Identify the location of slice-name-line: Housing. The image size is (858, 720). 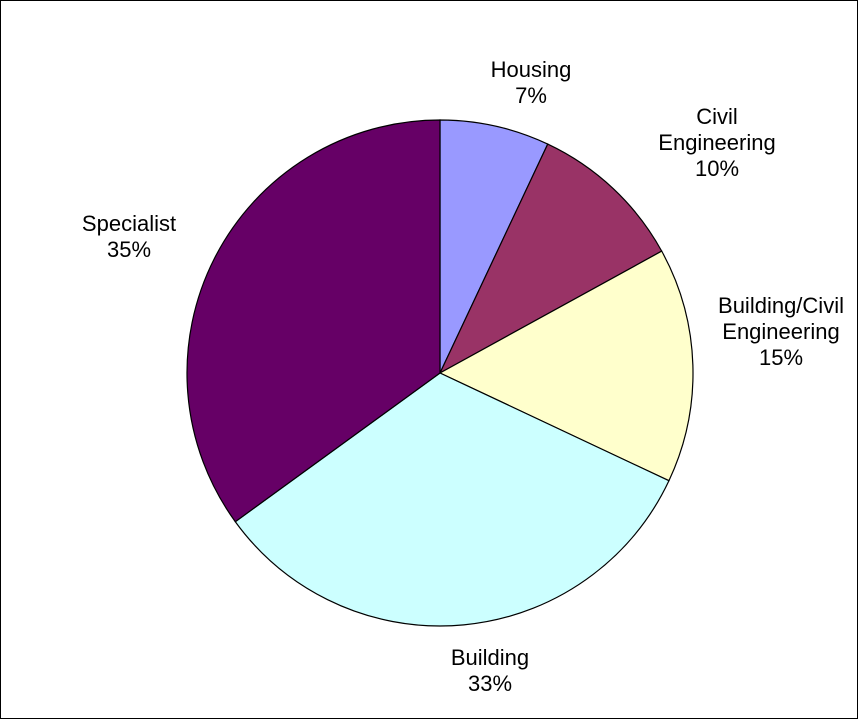
(531, 69).